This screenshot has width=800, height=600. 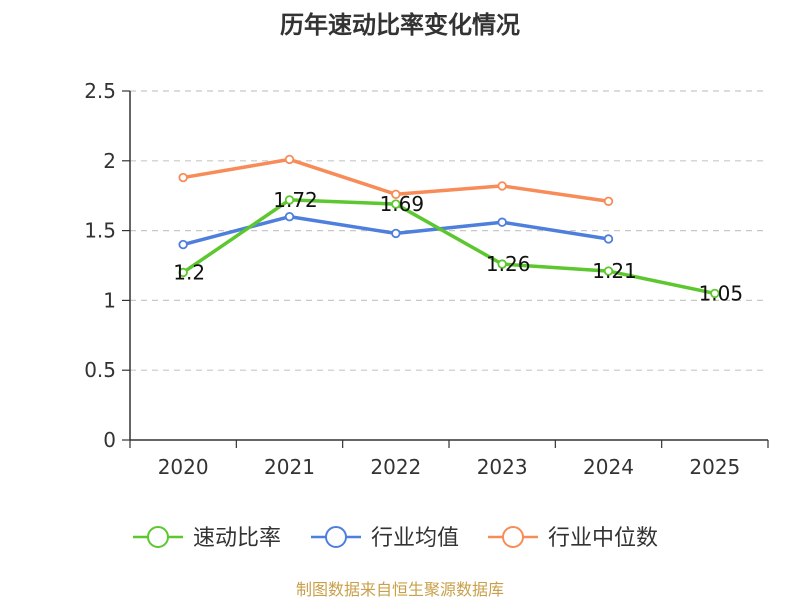 What do you see at coordinates (502, 467) in the screenshot?
I see `x-tick-label: 2023` at bounding box center [502, 467].